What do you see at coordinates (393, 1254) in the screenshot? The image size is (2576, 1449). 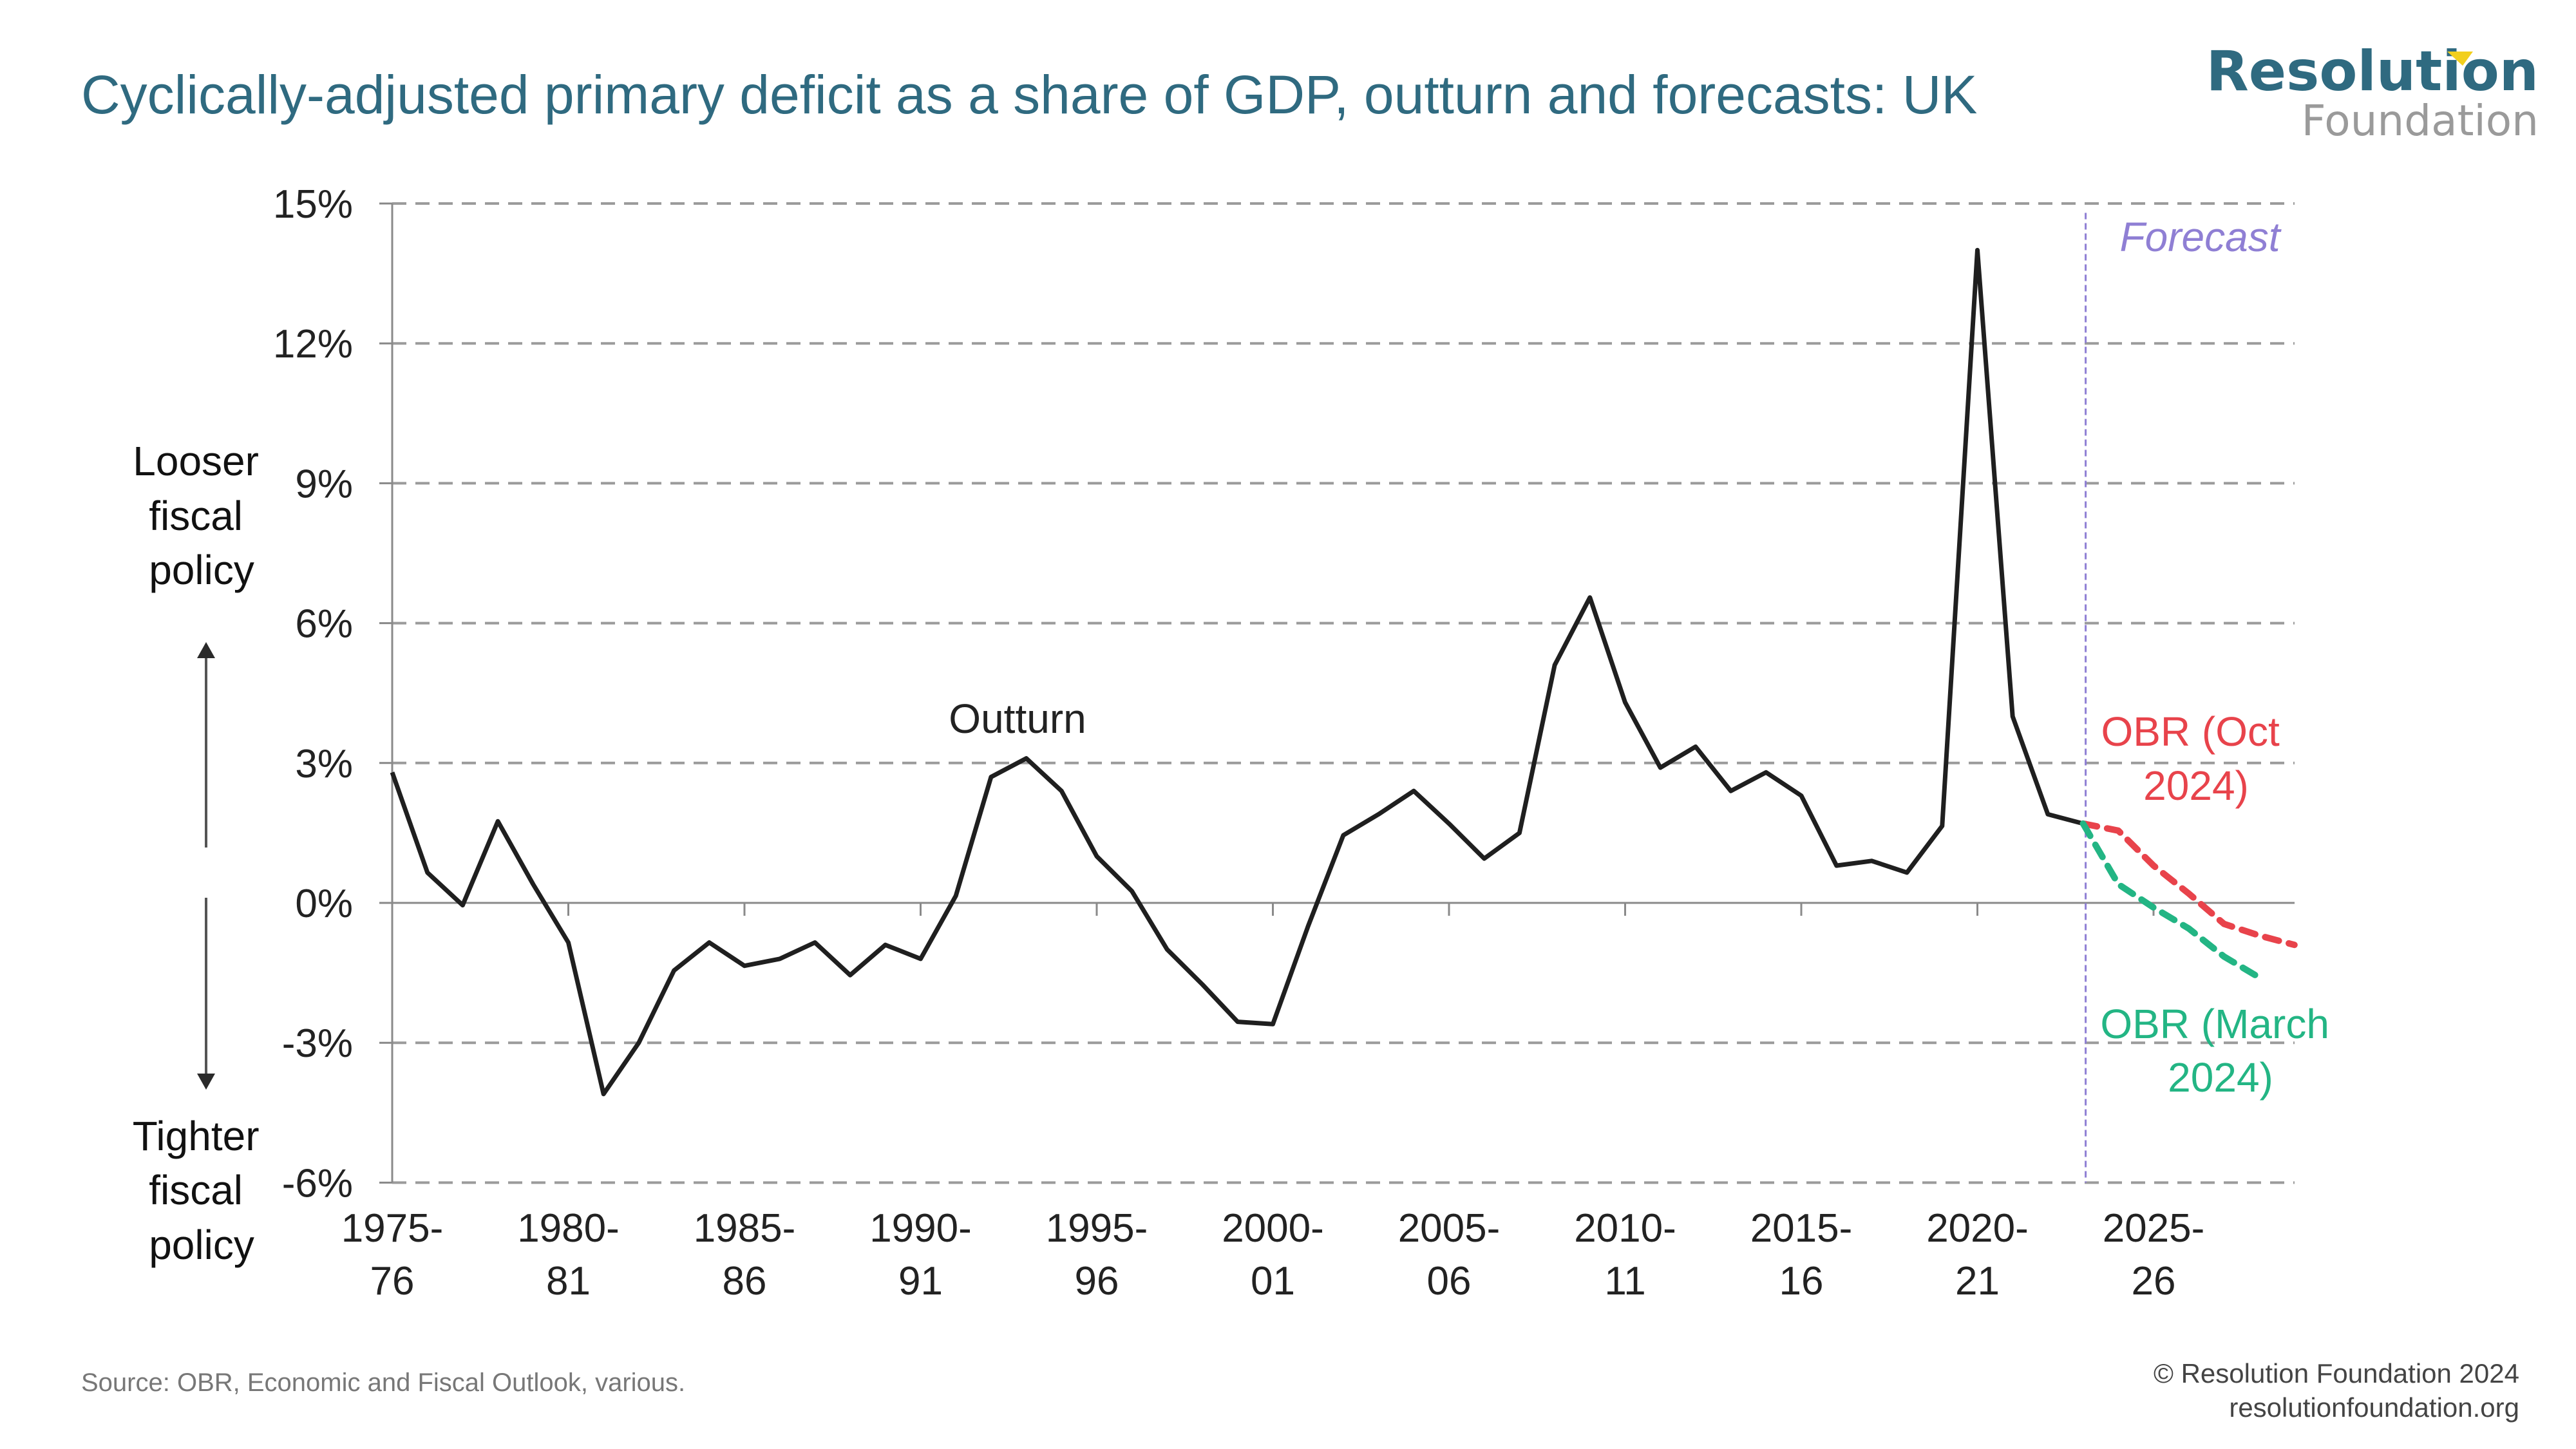 I see `x-tick-label: 1975- 76` at bounding box center [393, 1254].